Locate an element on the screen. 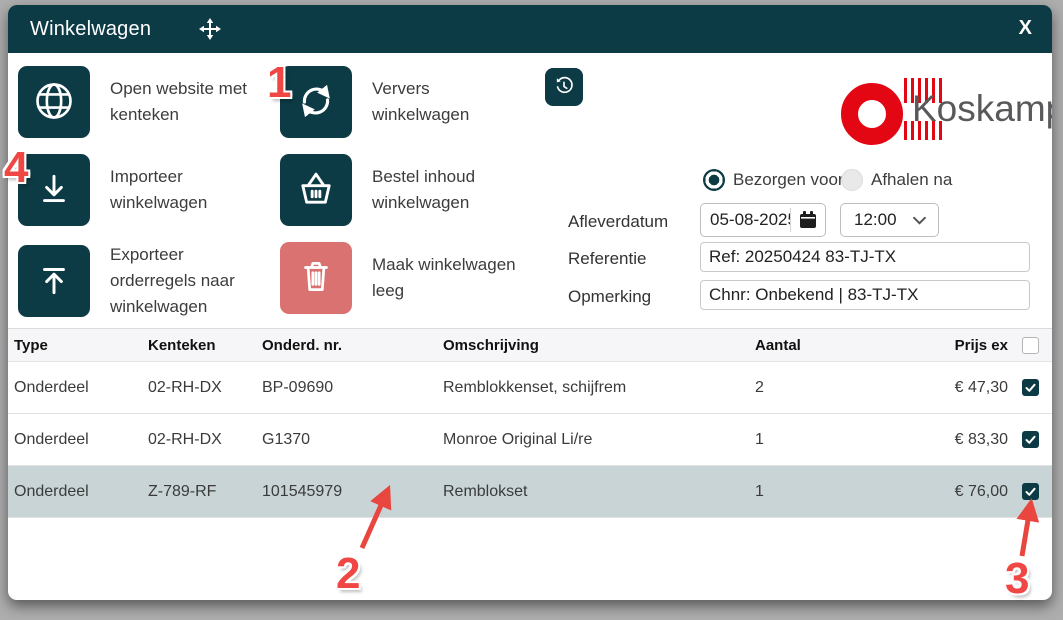 Image resolution: width=1063 pixels, height=620 pixels. afleverdatum-label: Afleverdatum is located at coordinates (618, 221).